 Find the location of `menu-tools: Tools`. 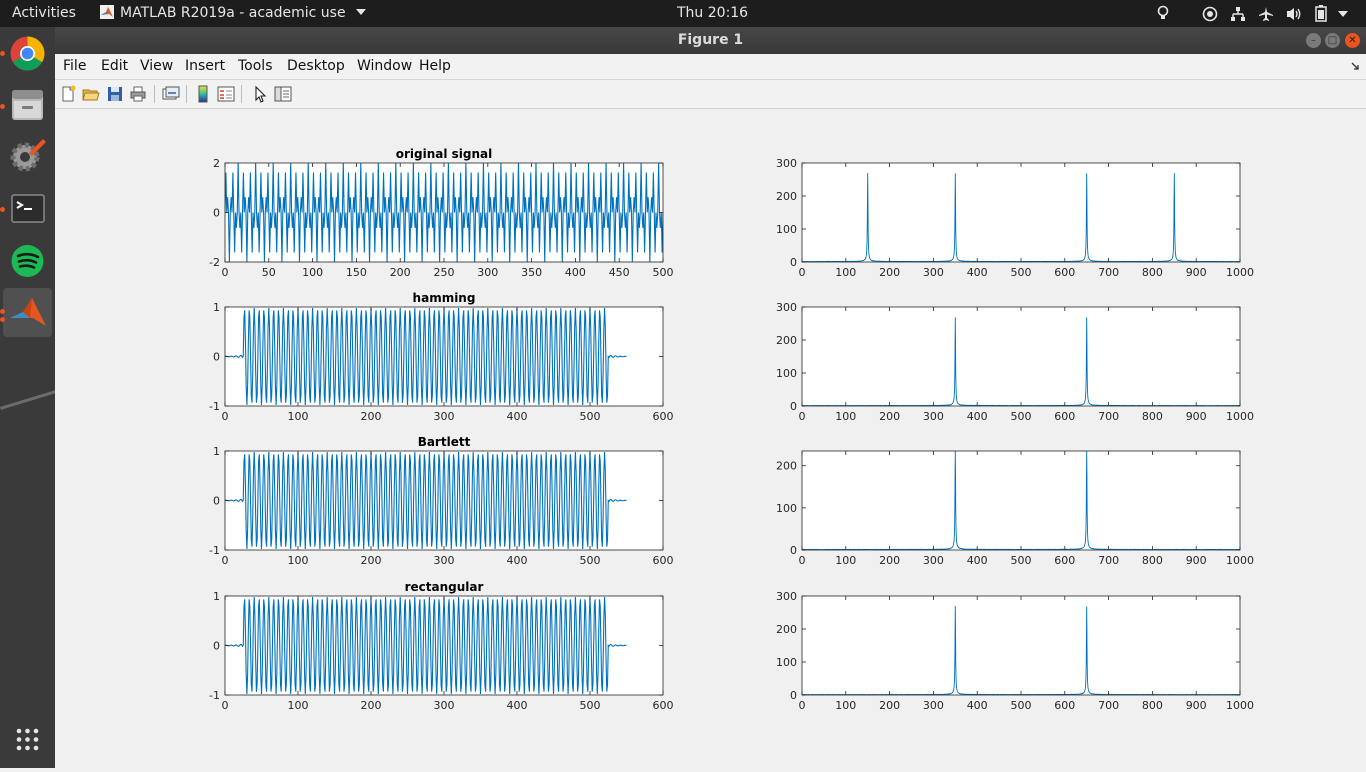

menu-tools: Tools is located at coordinates (255, 66).